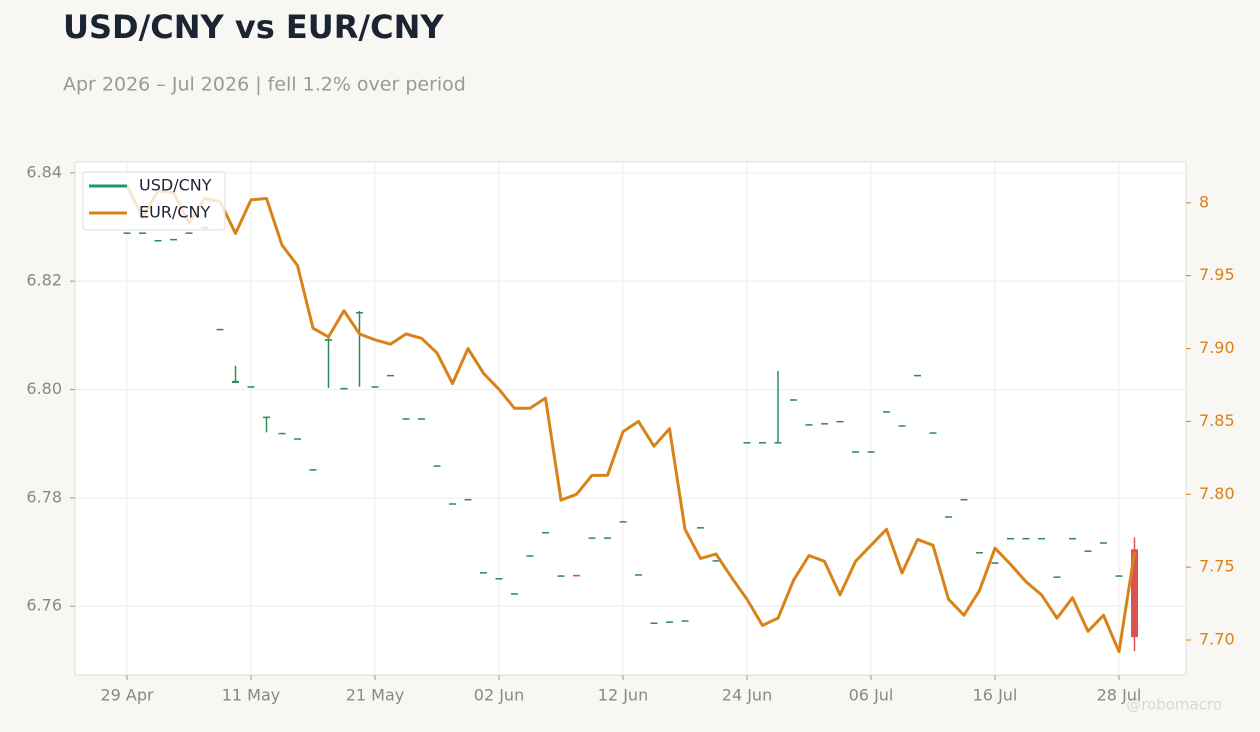 This screenshot has width=1260, height=732. What do you see at coordinates (251, 695) in the screenshot?
I see `x-tick-label: 11 May` at bounding box center [251, 695].